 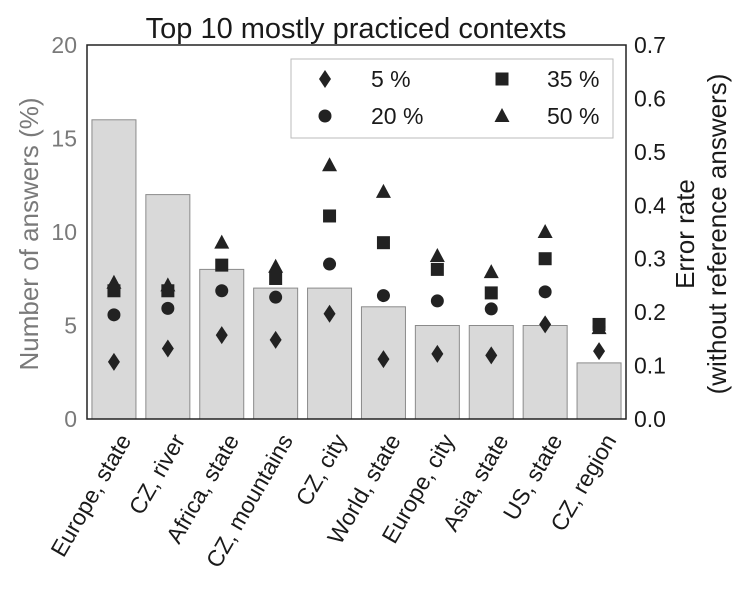 What do you see at coordinates (70, 419) in the screenshot?
I see `left-tick-label-0: 0` at bounding box center [70, 419].